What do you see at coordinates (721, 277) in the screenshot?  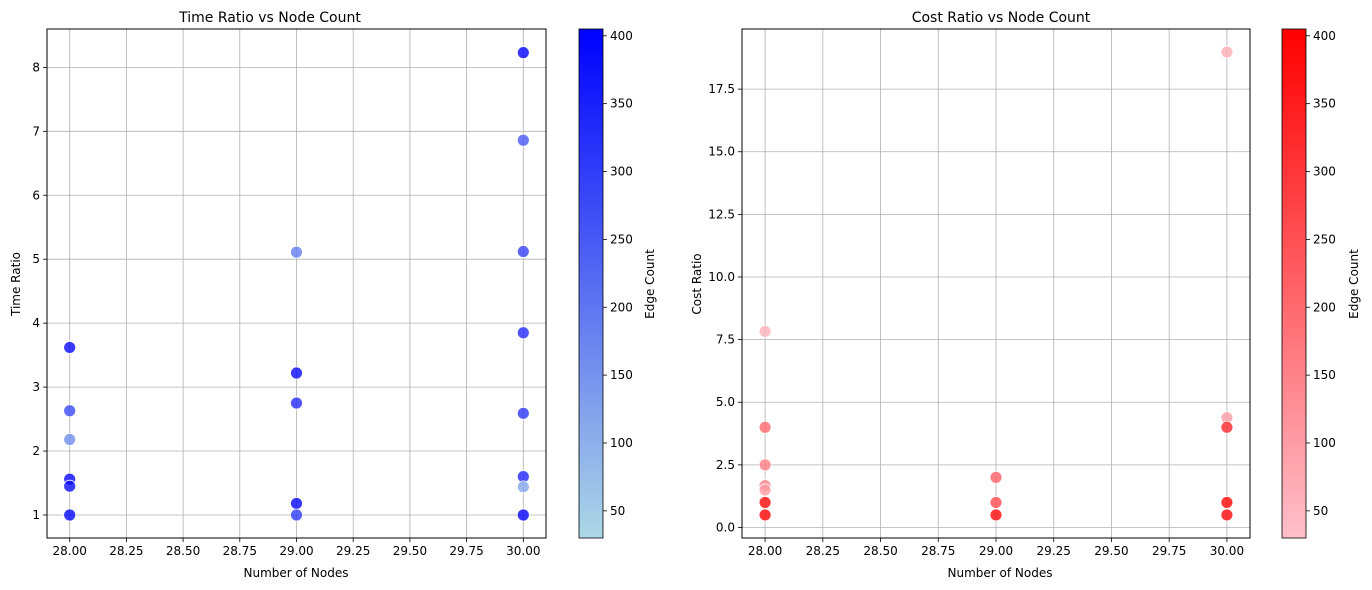 I see `y-tick-label: 10.0` at bounding box center [721, 277].